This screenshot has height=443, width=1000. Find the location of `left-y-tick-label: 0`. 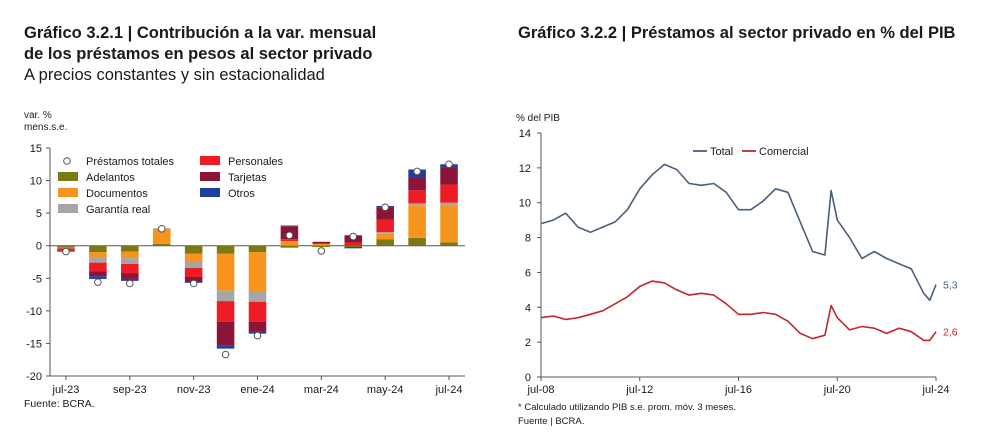

left-y-tick-label: 0 is located at coordinates (39, 247).